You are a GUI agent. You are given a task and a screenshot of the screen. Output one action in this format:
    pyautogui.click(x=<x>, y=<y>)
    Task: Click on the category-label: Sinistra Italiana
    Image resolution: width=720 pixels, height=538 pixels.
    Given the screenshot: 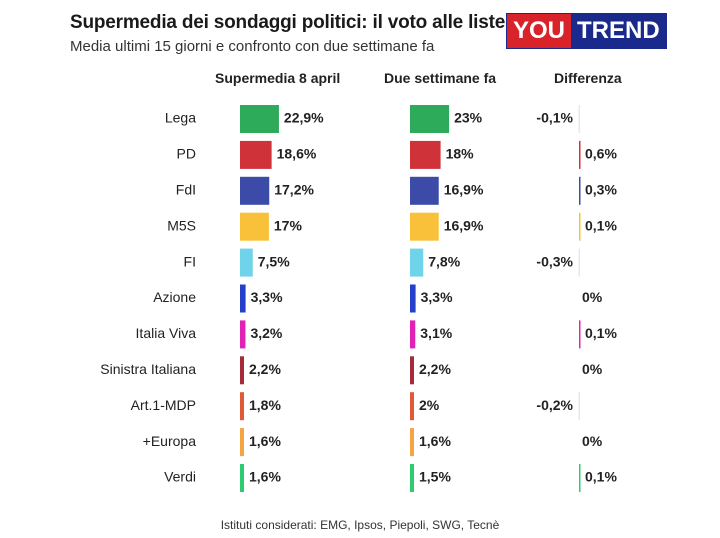 What is the action you would take?
    pyautogui.click(x=148, y=369)
    